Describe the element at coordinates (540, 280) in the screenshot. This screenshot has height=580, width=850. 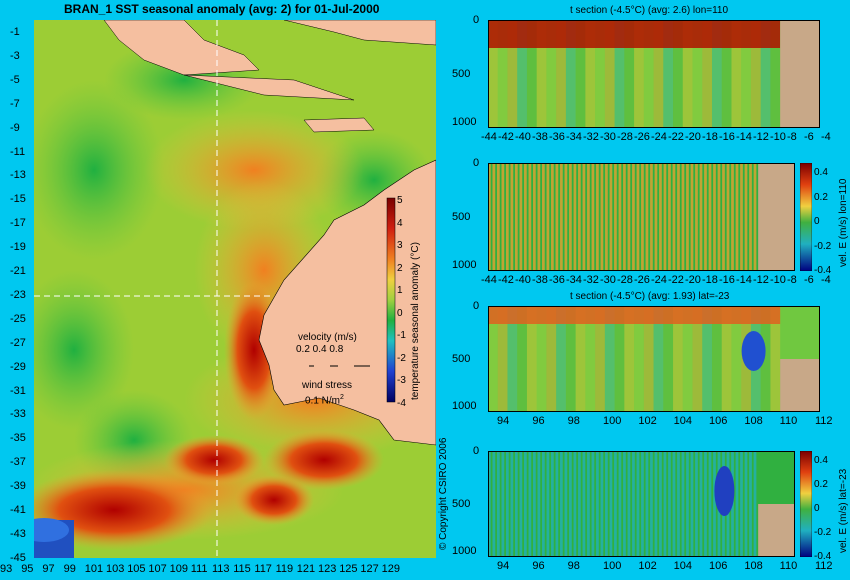
I see `section-x-tick: -38` at that location.